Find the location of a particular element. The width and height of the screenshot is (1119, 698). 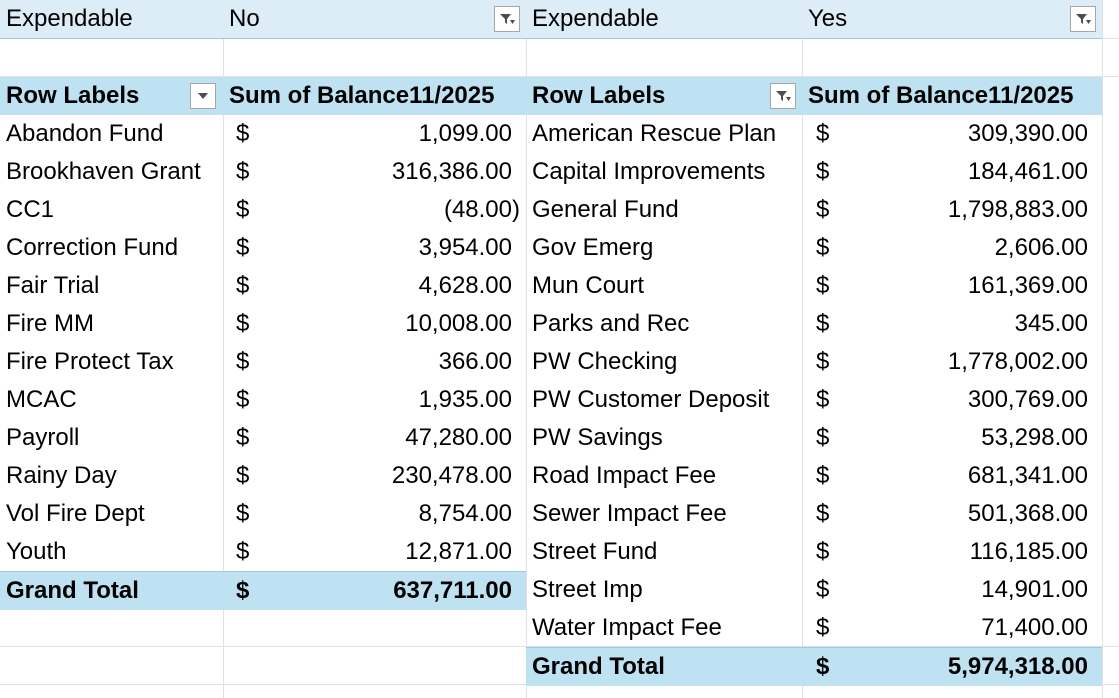

pivot-row: General Fund $1,798,883.00 is located at coordinates (814, 210).